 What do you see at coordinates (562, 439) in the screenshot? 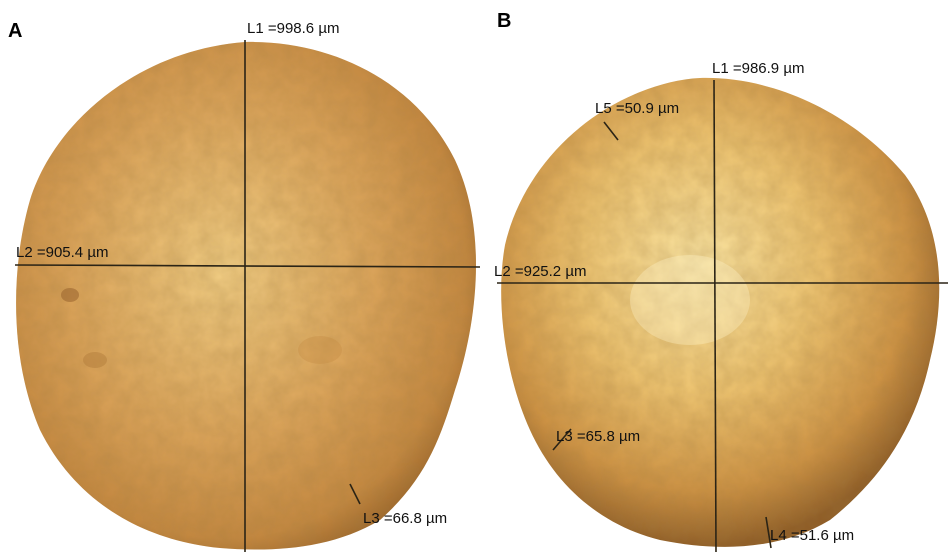
I see `line-b-l3` at bounding box center [562, 439].